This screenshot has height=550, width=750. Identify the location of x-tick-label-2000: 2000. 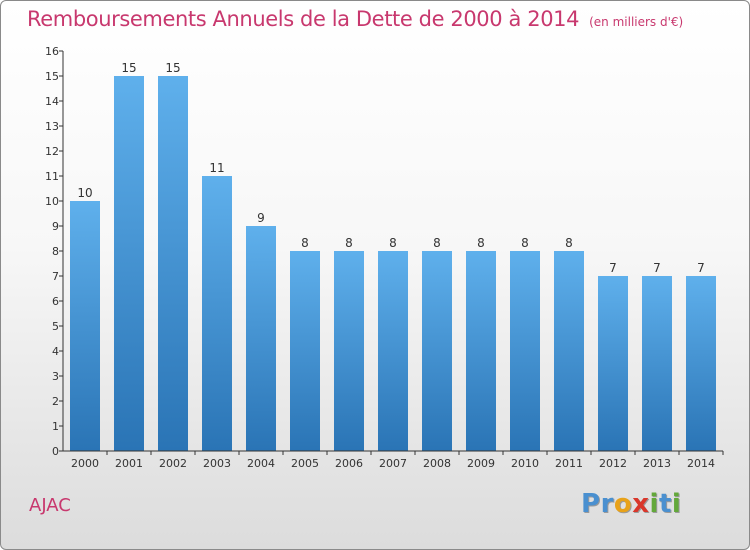
(85, 463).